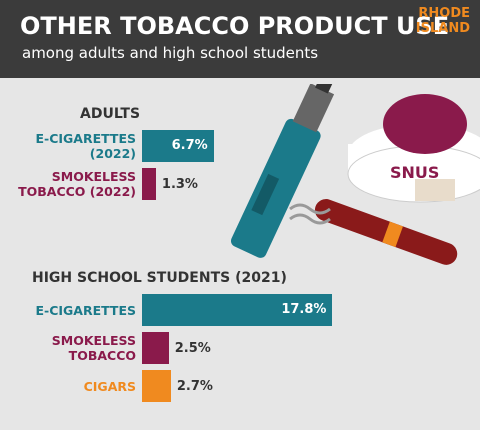  Describe the element at coordinates (189, 145) in the screenshot. I see `value-label: 6.7%` at that location.